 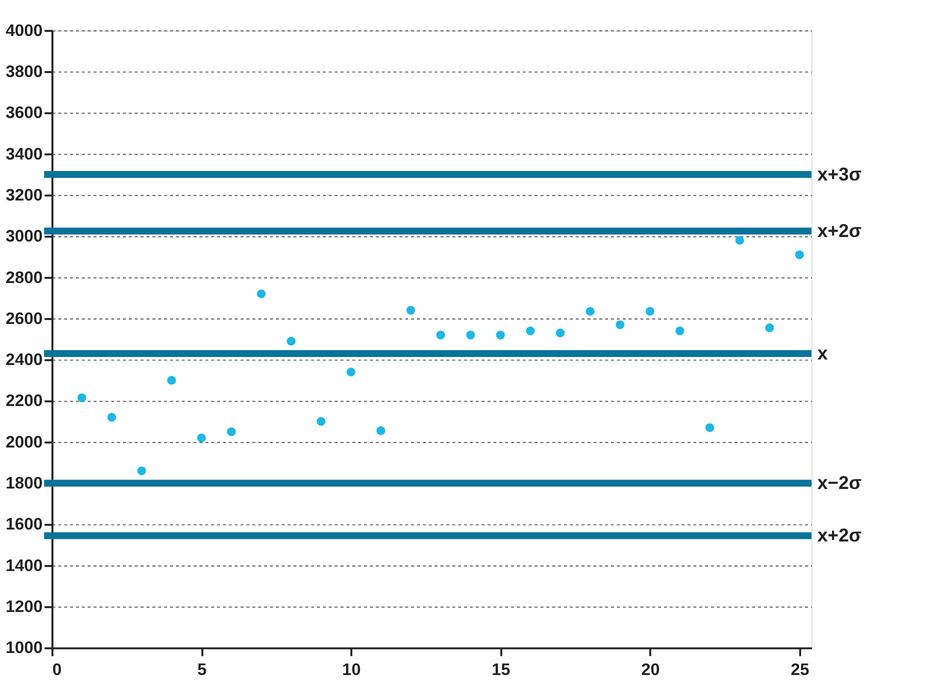 I want to click on y-tick-label: 1200, so click(x=24, y=606).